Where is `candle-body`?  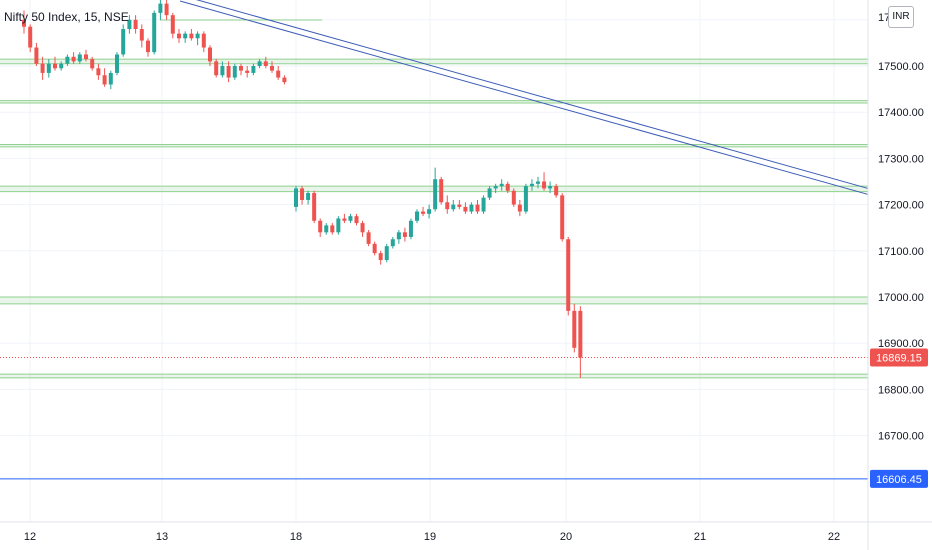 candle-body is located at coordinates (55, 66).